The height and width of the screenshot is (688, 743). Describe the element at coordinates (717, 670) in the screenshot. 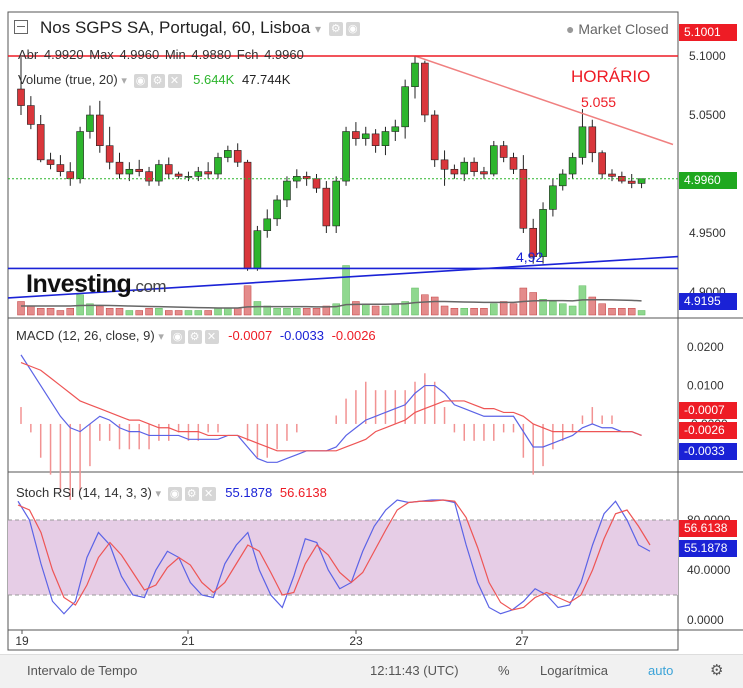

I see `gear-icon: ⚙` at that location.